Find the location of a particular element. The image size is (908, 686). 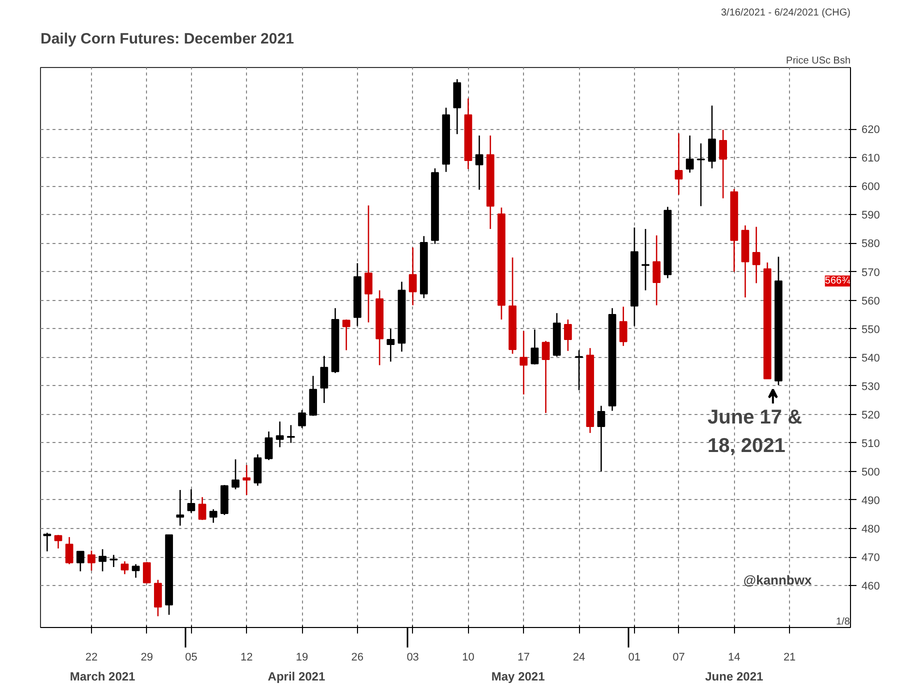

y-tick-label: 490 is located at coordinates (871, 500).